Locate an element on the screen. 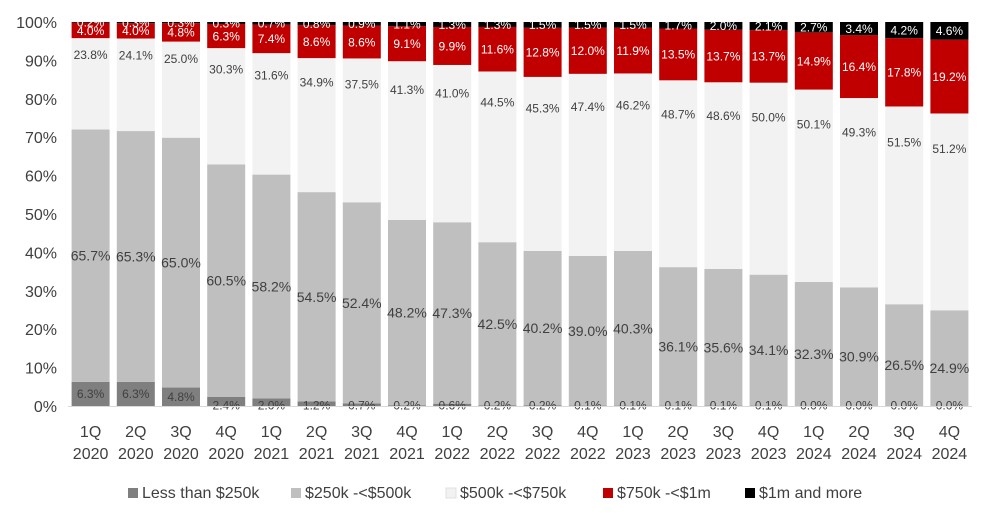 The width and height of the screenshot is (991, 525). segment-label: 4.8% is located at coordinates (181, 33).